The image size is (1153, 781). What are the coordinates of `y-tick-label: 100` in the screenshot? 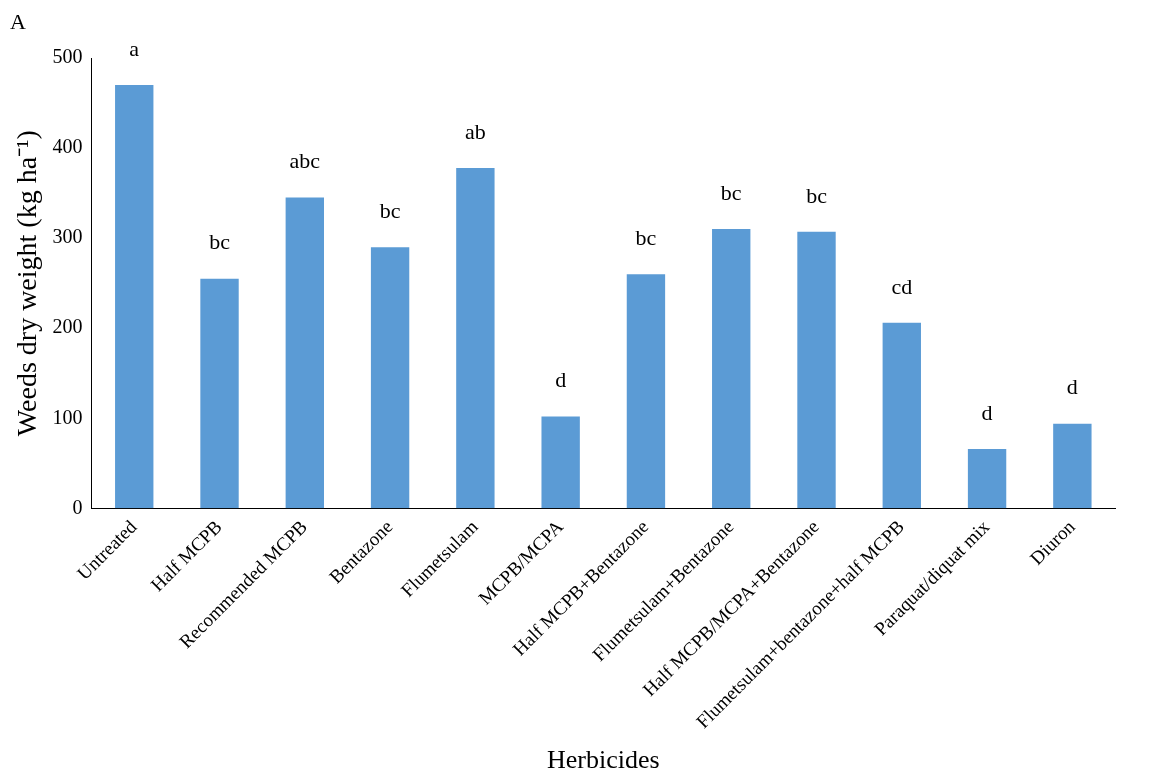 It's located at (67, 416).